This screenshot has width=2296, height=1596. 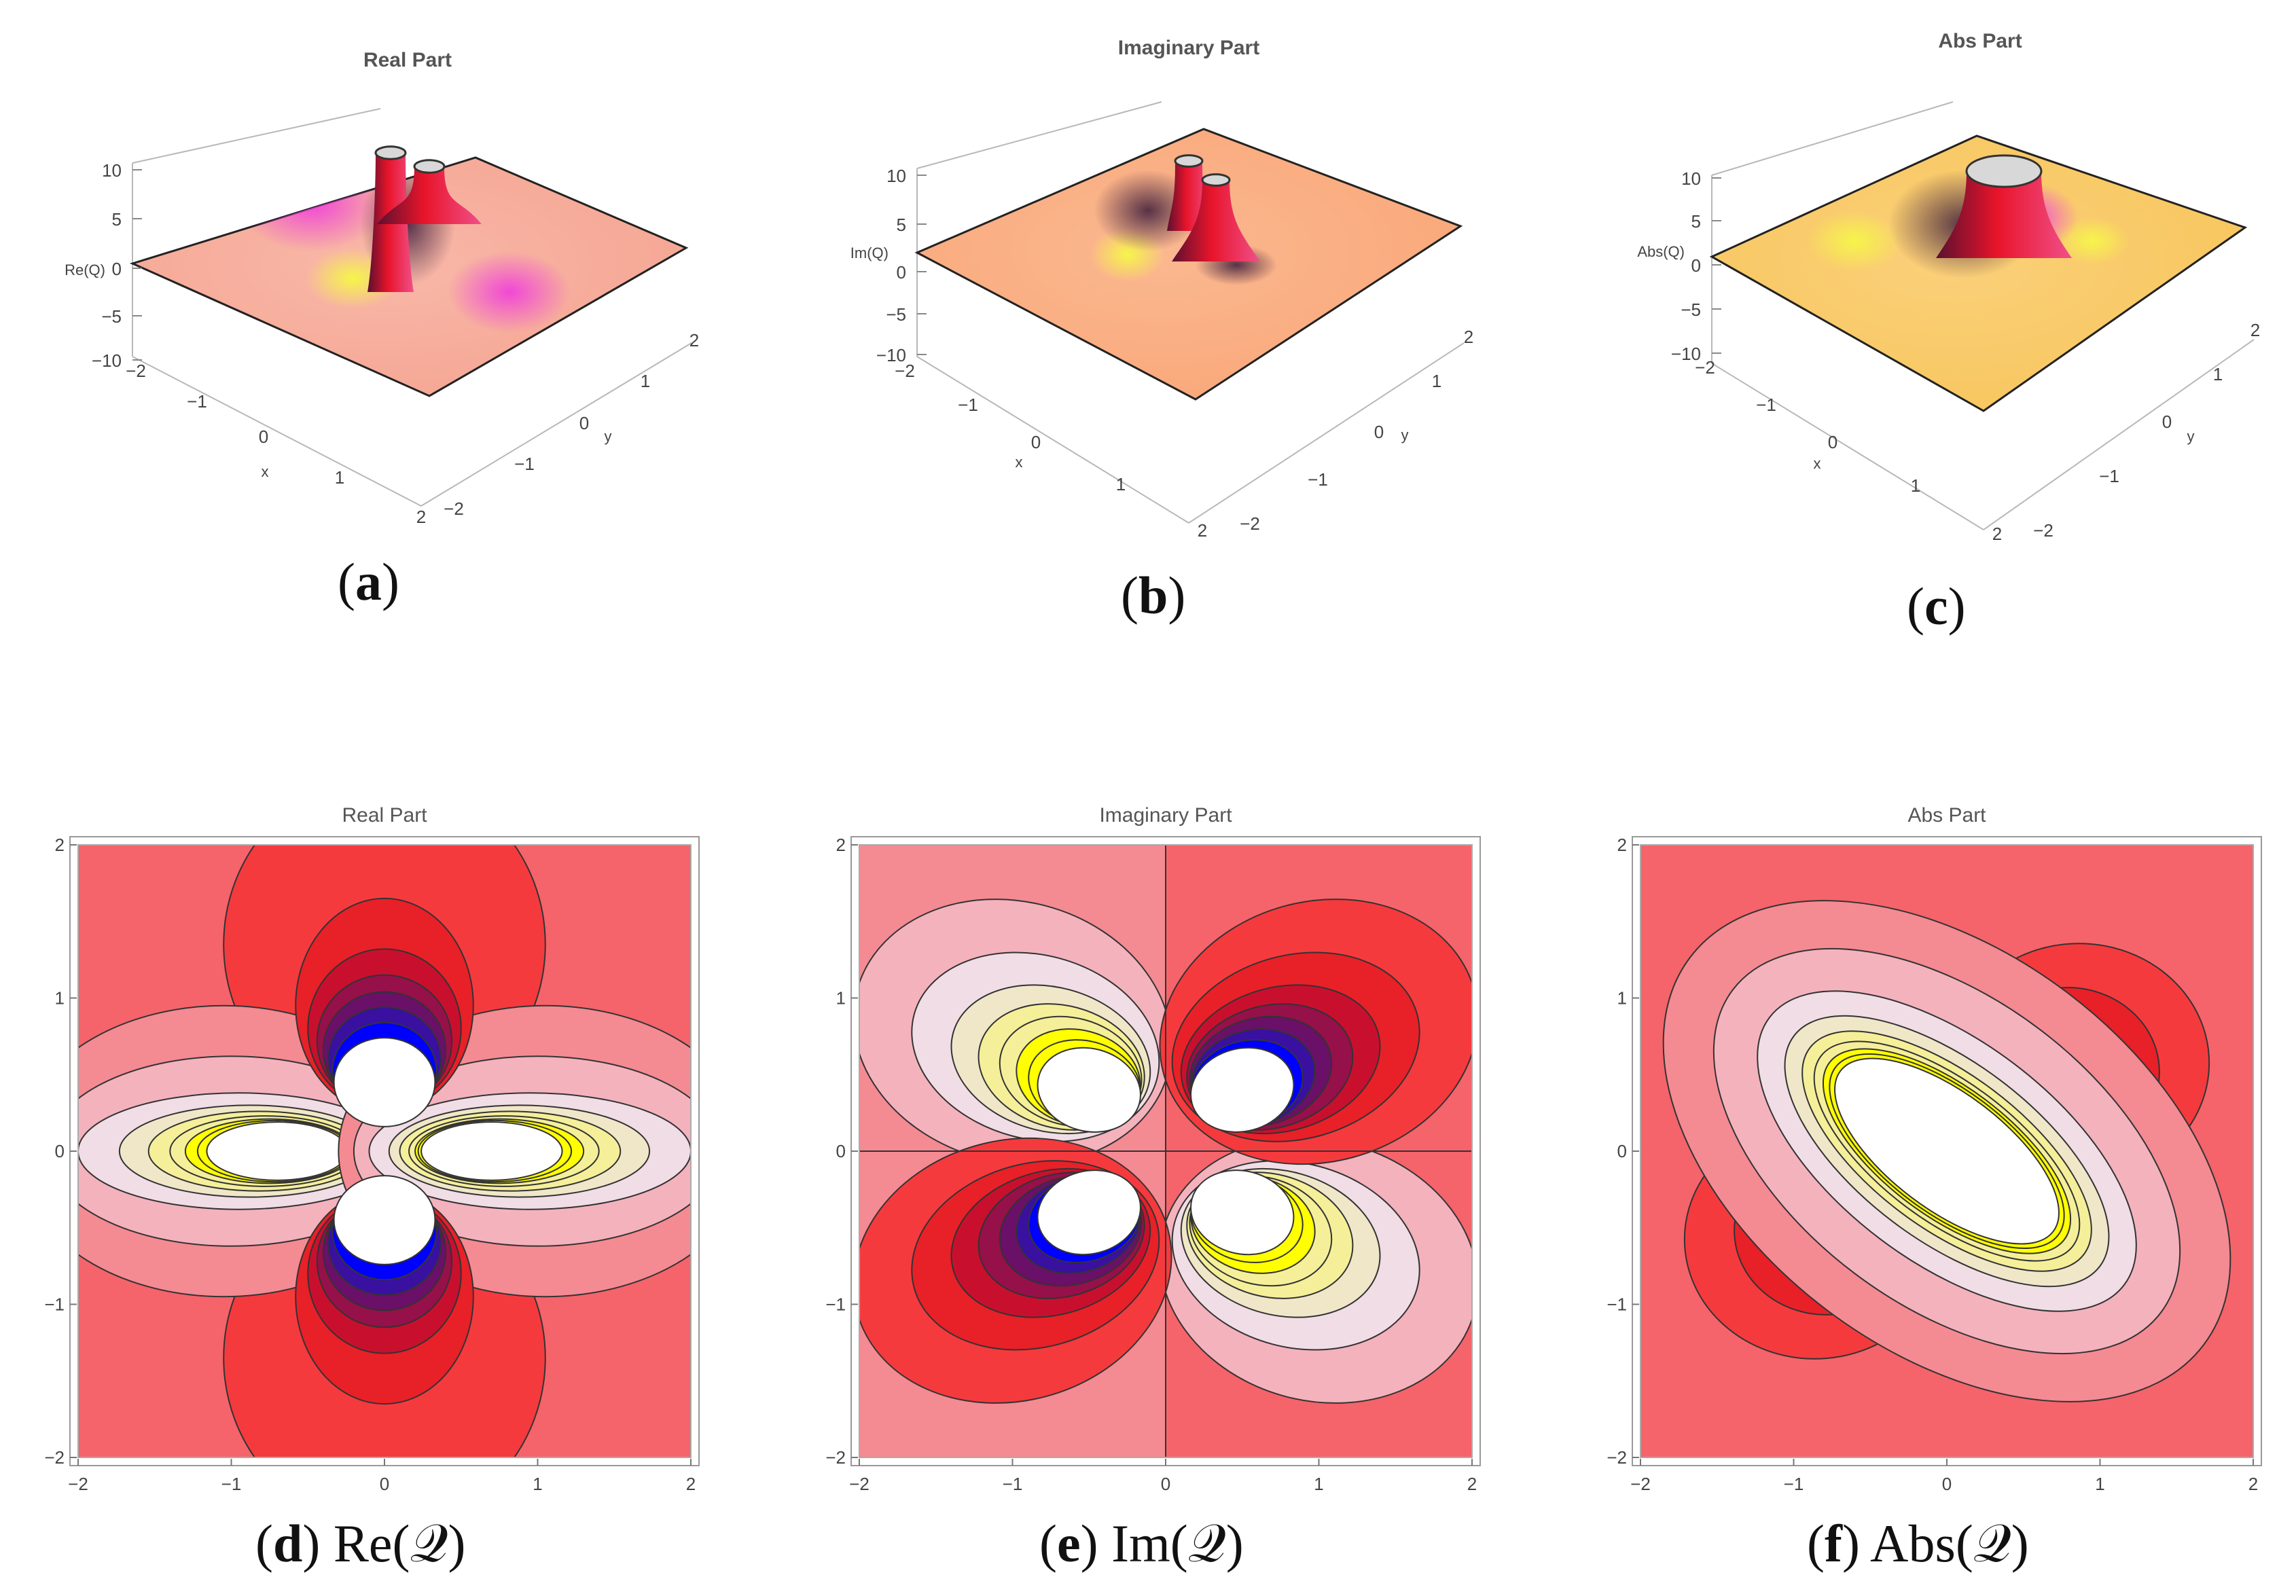 I want to click on caption-b: (b), so click(x=1153, y=595).